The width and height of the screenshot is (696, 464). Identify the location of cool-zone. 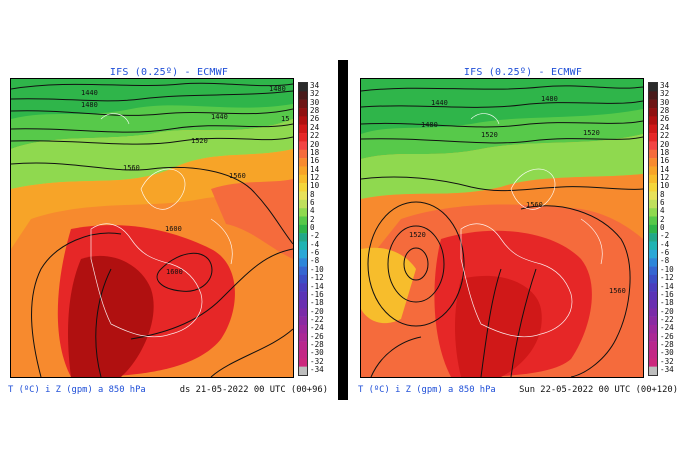
(152, 154).